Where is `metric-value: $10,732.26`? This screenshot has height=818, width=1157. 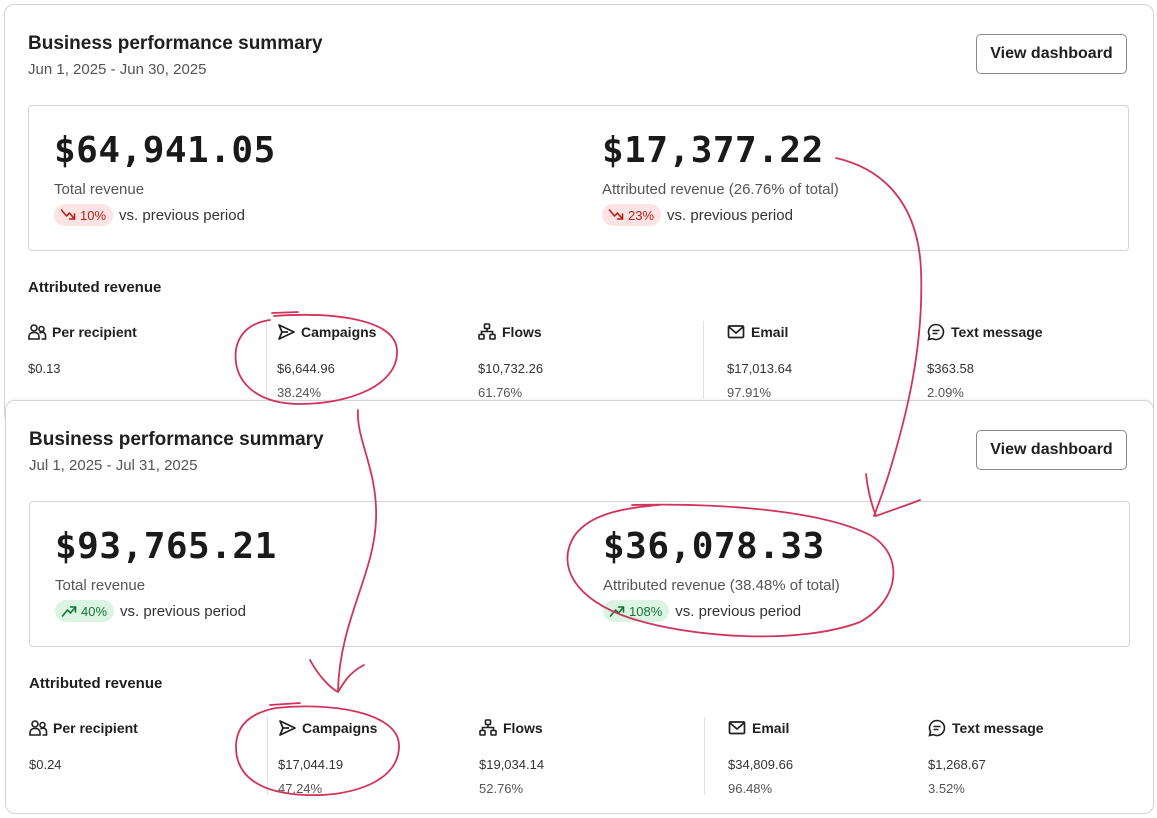
metric-value: $10,732.26 is located at coordinates (511, 368).